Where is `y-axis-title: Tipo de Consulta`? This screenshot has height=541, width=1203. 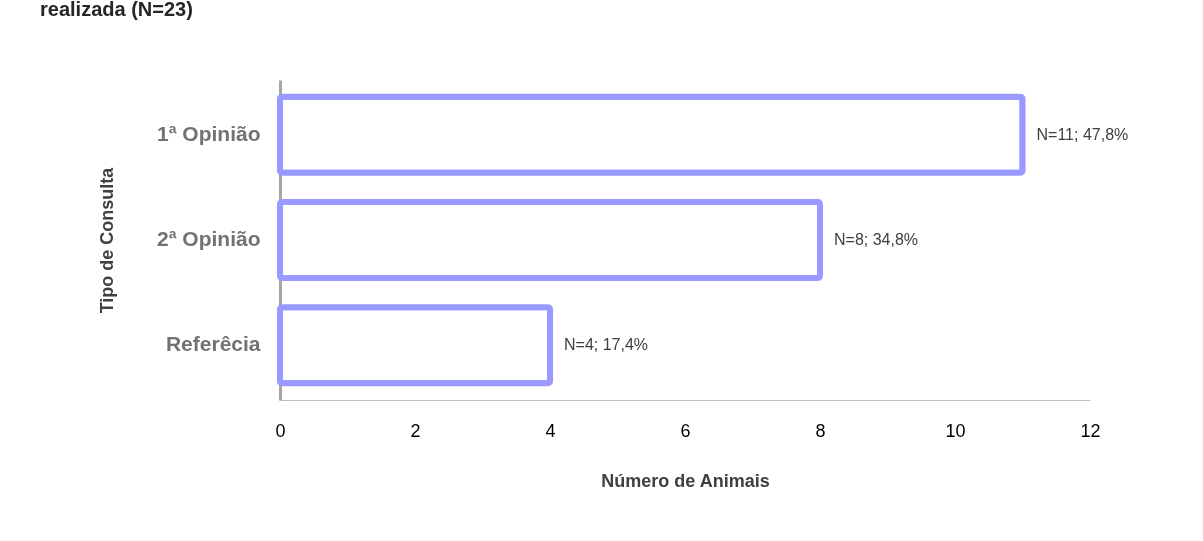
y-axis-title: Tipo de Consulta is located at coordinates (107, 240).